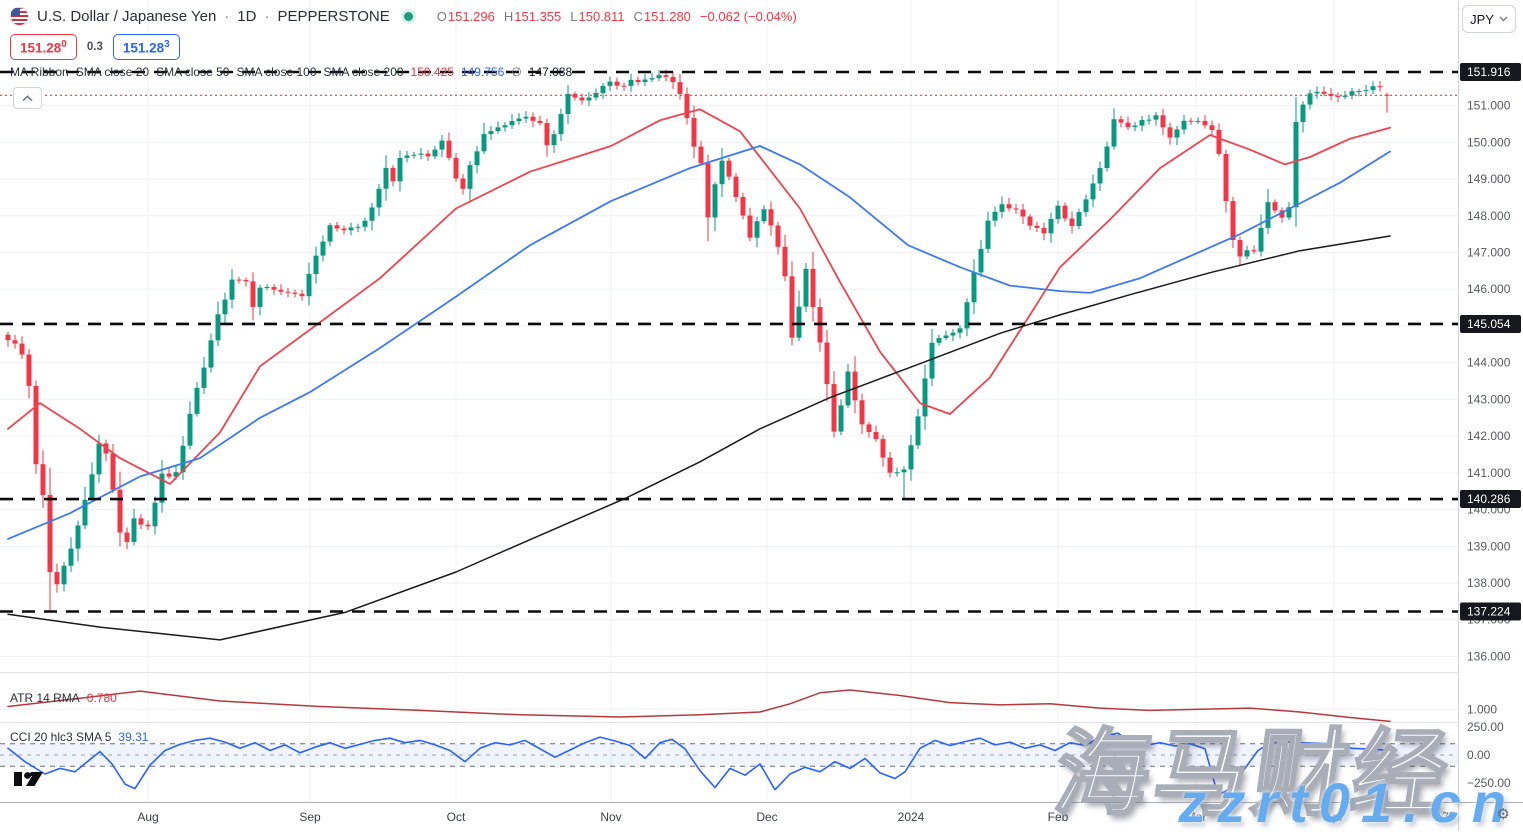 The height and width of the screenshot is (835, 1523). I want to click on svg-text: 151.916, so click(1489, 72).